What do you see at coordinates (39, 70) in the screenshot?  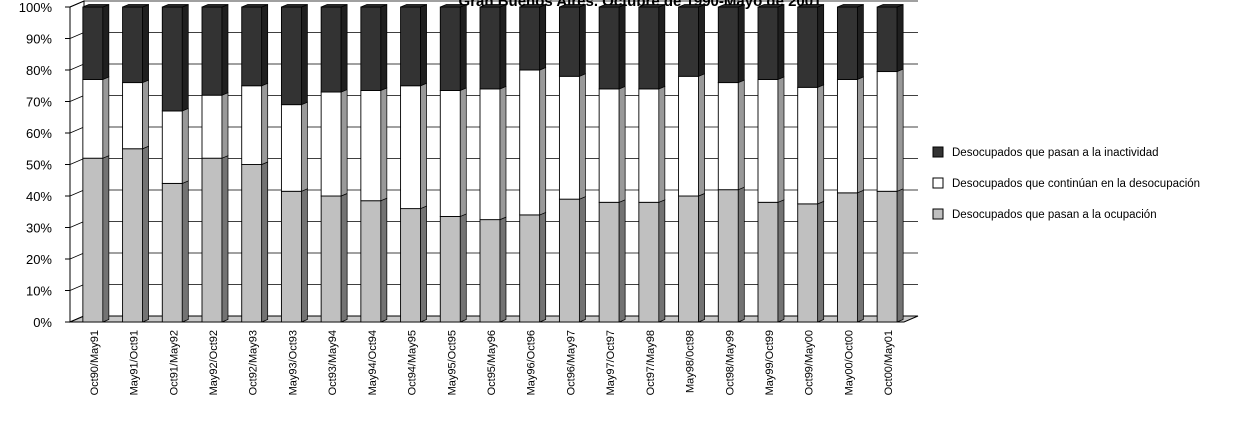 I see `y-tick-label: 80%` at bounding box center [39, 70].